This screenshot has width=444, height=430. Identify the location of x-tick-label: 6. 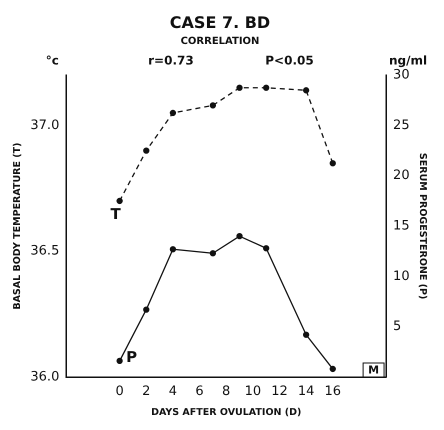
(199, 392).